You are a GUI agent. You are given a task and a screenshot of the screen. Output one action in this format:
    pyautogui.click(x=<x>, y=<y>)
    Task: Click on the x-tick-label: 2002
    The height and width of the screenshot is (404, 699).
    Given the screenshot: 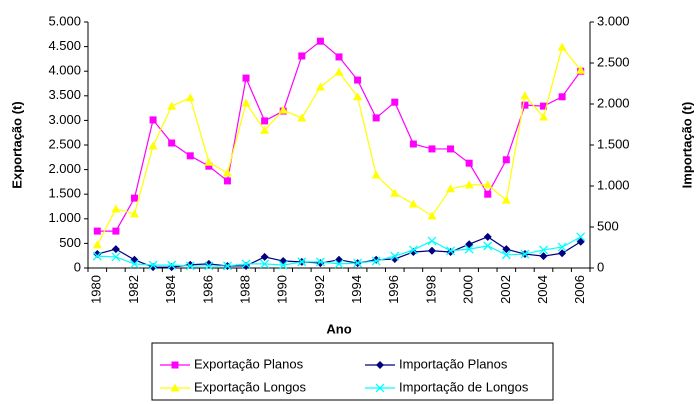 What is the action you would take?
    pyautogui.click(x=505, y=289)
    